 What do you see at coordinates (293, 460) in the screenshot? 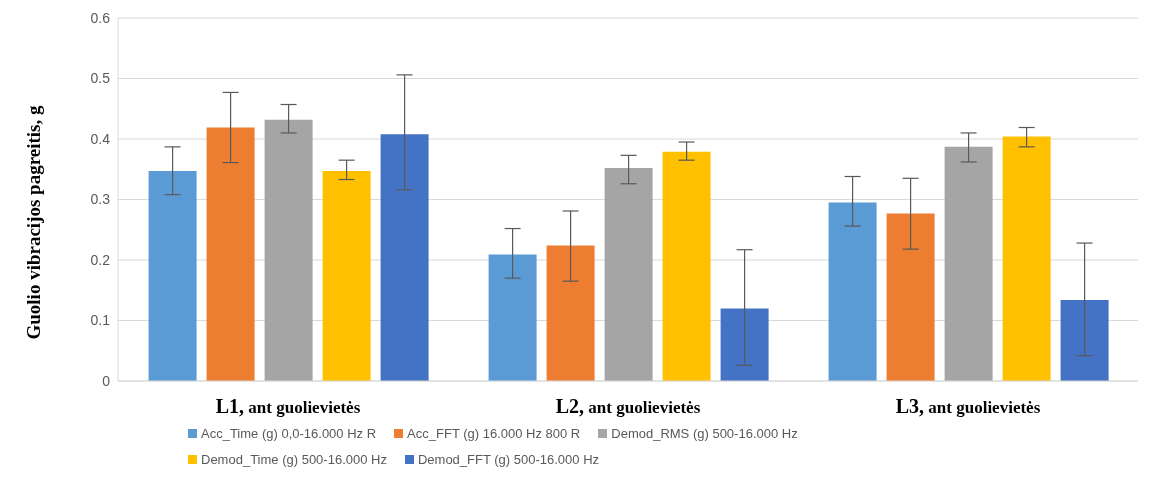
I see `legend-label: Demod_Time (g) 500-16.000 Hz` at bounding box center [293, 460].